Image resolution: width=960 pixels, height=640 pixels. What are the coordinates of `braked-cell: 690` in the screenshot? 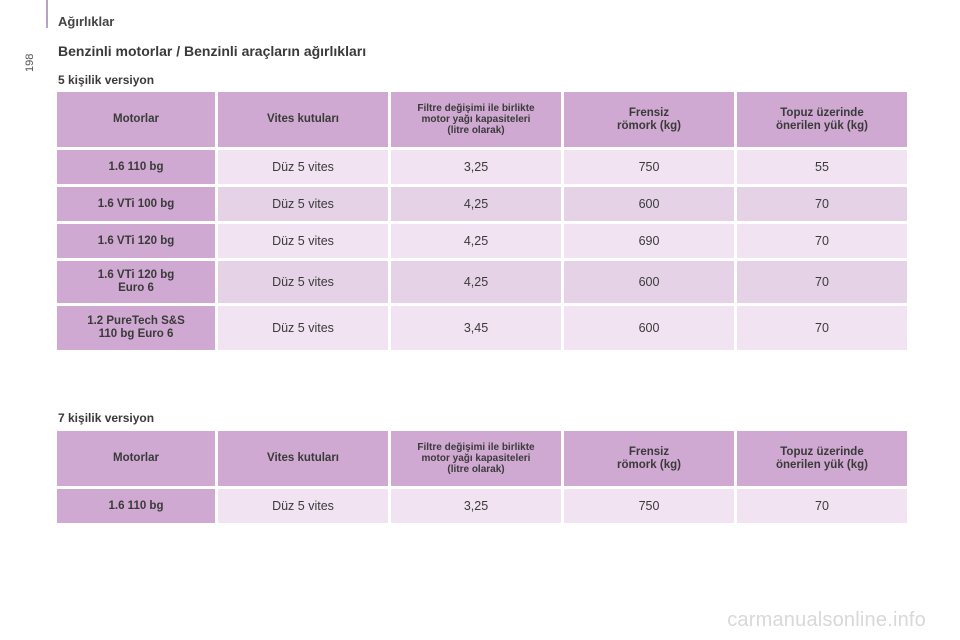 It's located at (649, 241).